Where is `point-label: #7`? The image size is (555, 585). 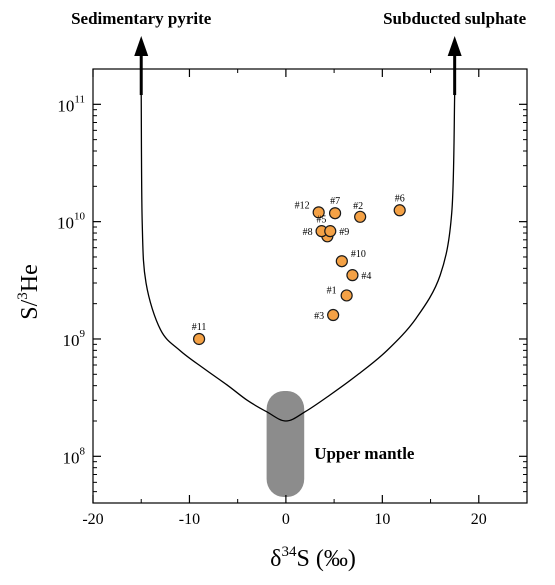 point-label: #7 is located at coordinates (335, 201).